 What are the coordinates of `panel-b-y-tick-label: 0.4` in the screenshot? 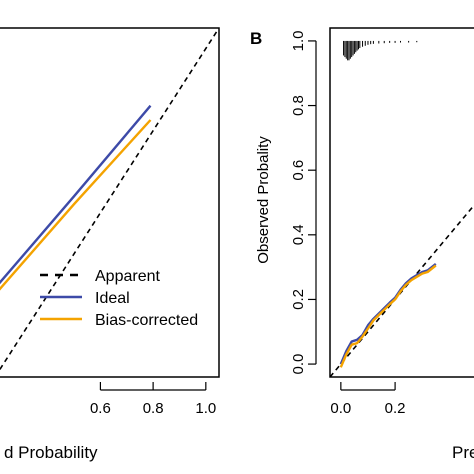 It's located at (298, 234).